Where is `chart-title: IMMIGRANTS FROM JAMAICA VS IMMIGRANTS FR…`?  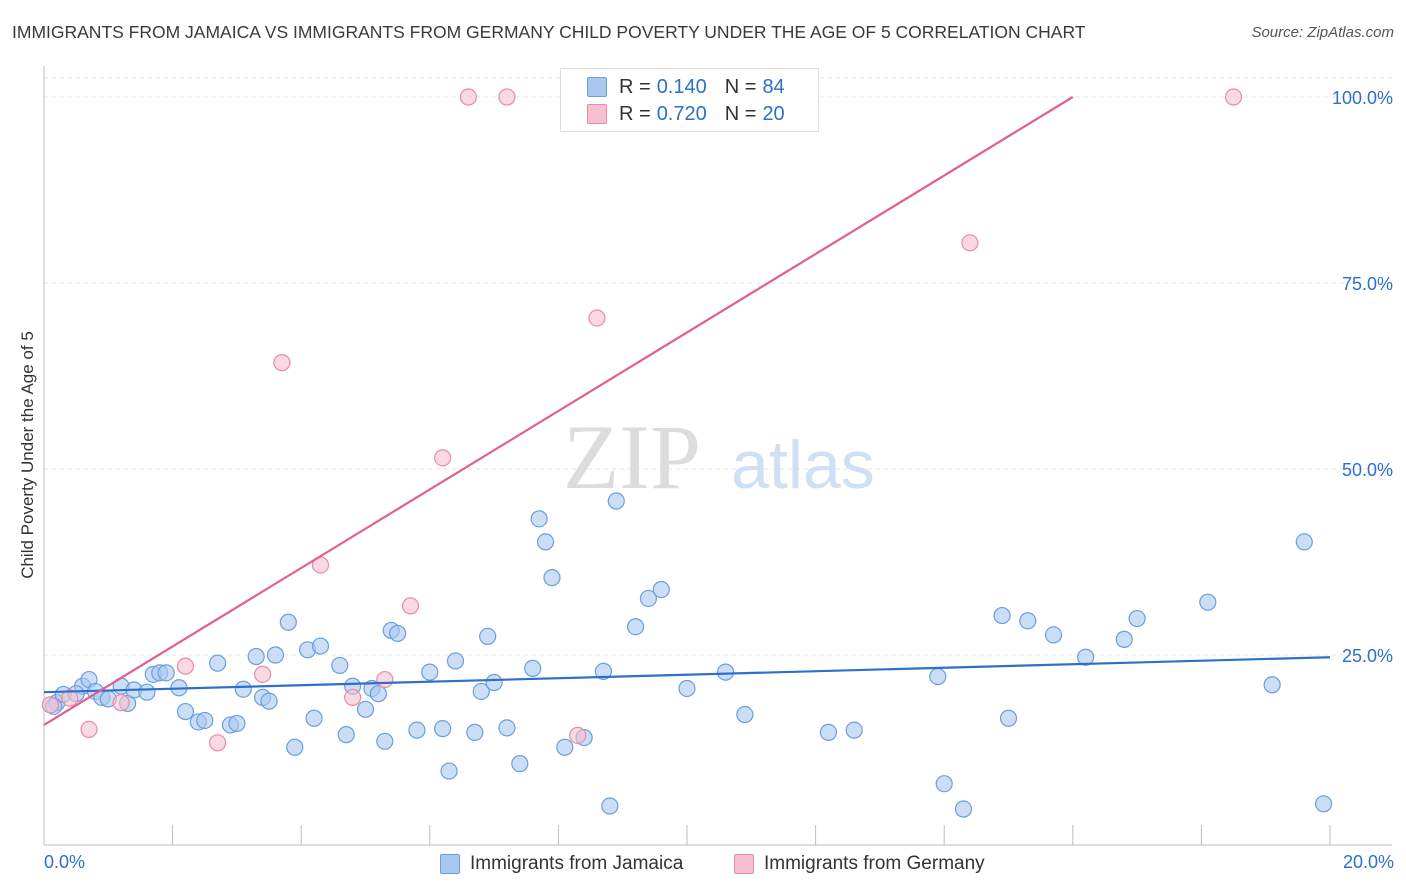 chart-title: IMMIGRANTS FROM JAMAICA VS IMMIGRANTS FR… is located at coordinates (549, 32).